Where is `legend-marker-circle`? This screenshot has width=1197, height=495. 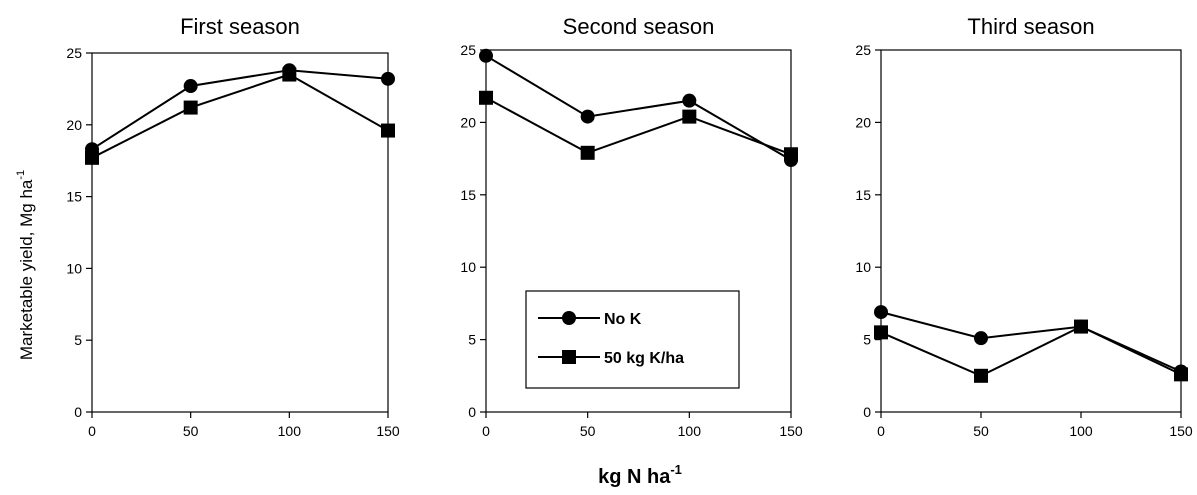
legend-marker-circle is located at coordinates (569, 318).